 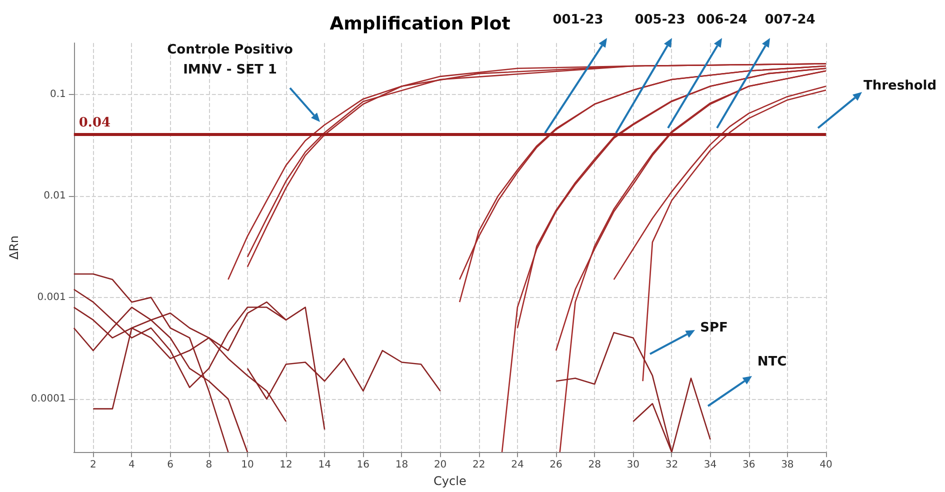 I want to click on text: 005-23, so click(x=660, y=20).